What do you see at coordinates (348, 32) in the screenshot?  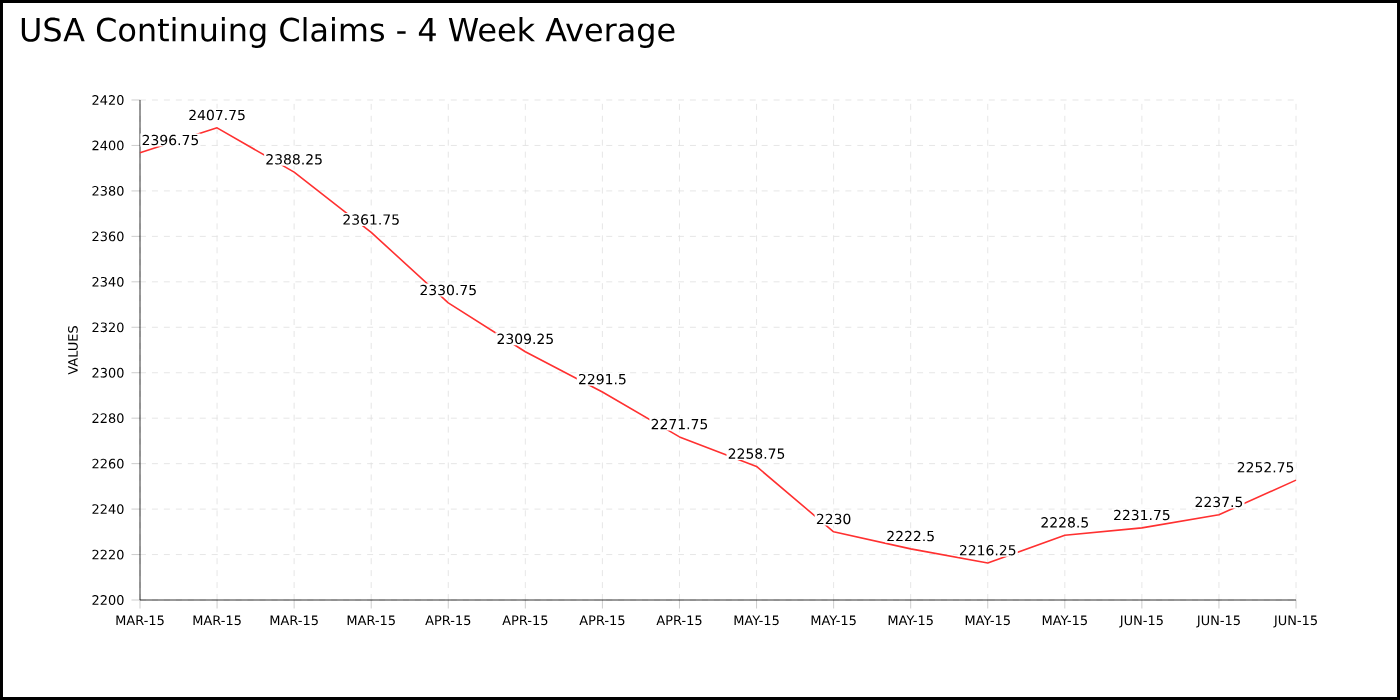 I see `chart-title: USA Continuing Claims - 4 Week Average` at bounding box center [348, 32].